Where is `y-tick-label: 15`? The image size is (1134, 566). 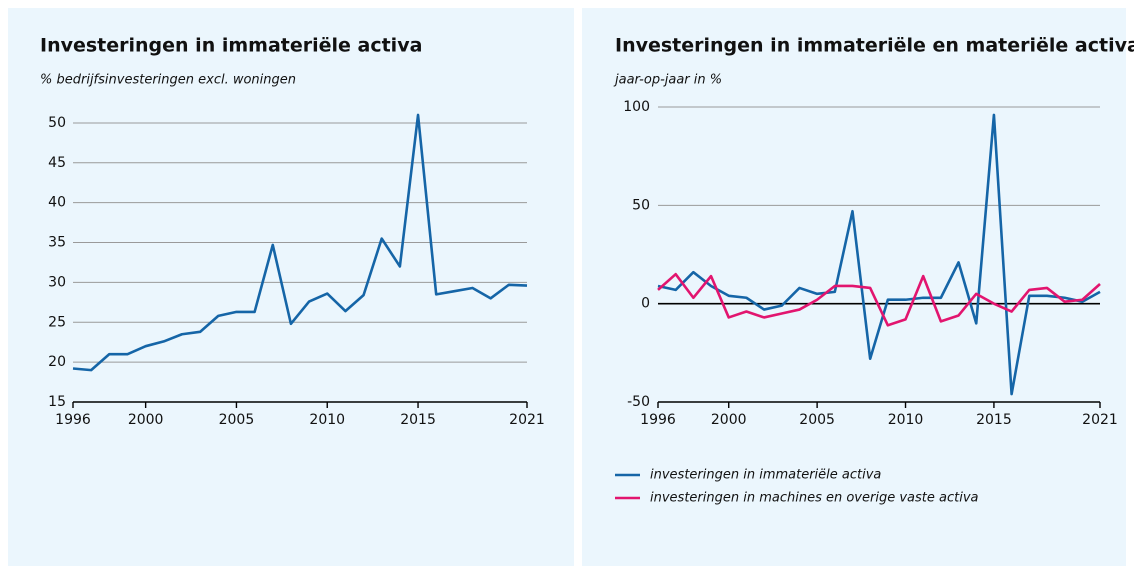 y-tick-label: 15 is located at coordinates (57, 402).